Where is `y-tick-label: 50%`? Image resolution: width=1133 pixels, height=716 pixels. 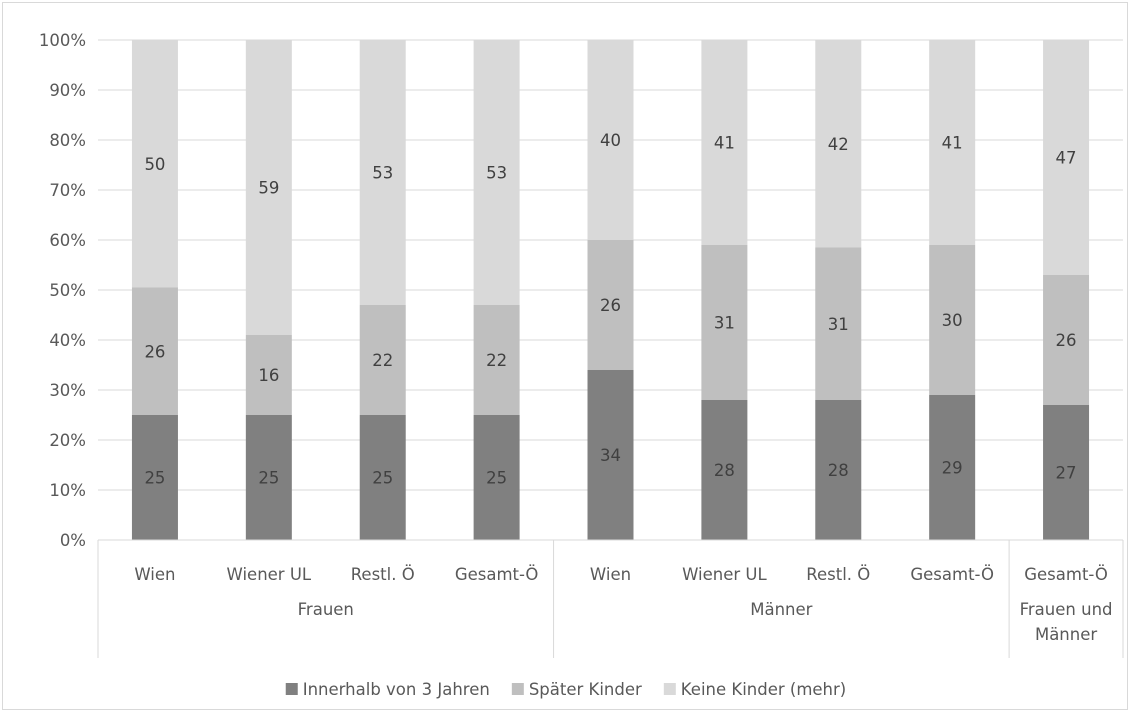 y-tick-label: 50% is located at coordinates (67, 290).